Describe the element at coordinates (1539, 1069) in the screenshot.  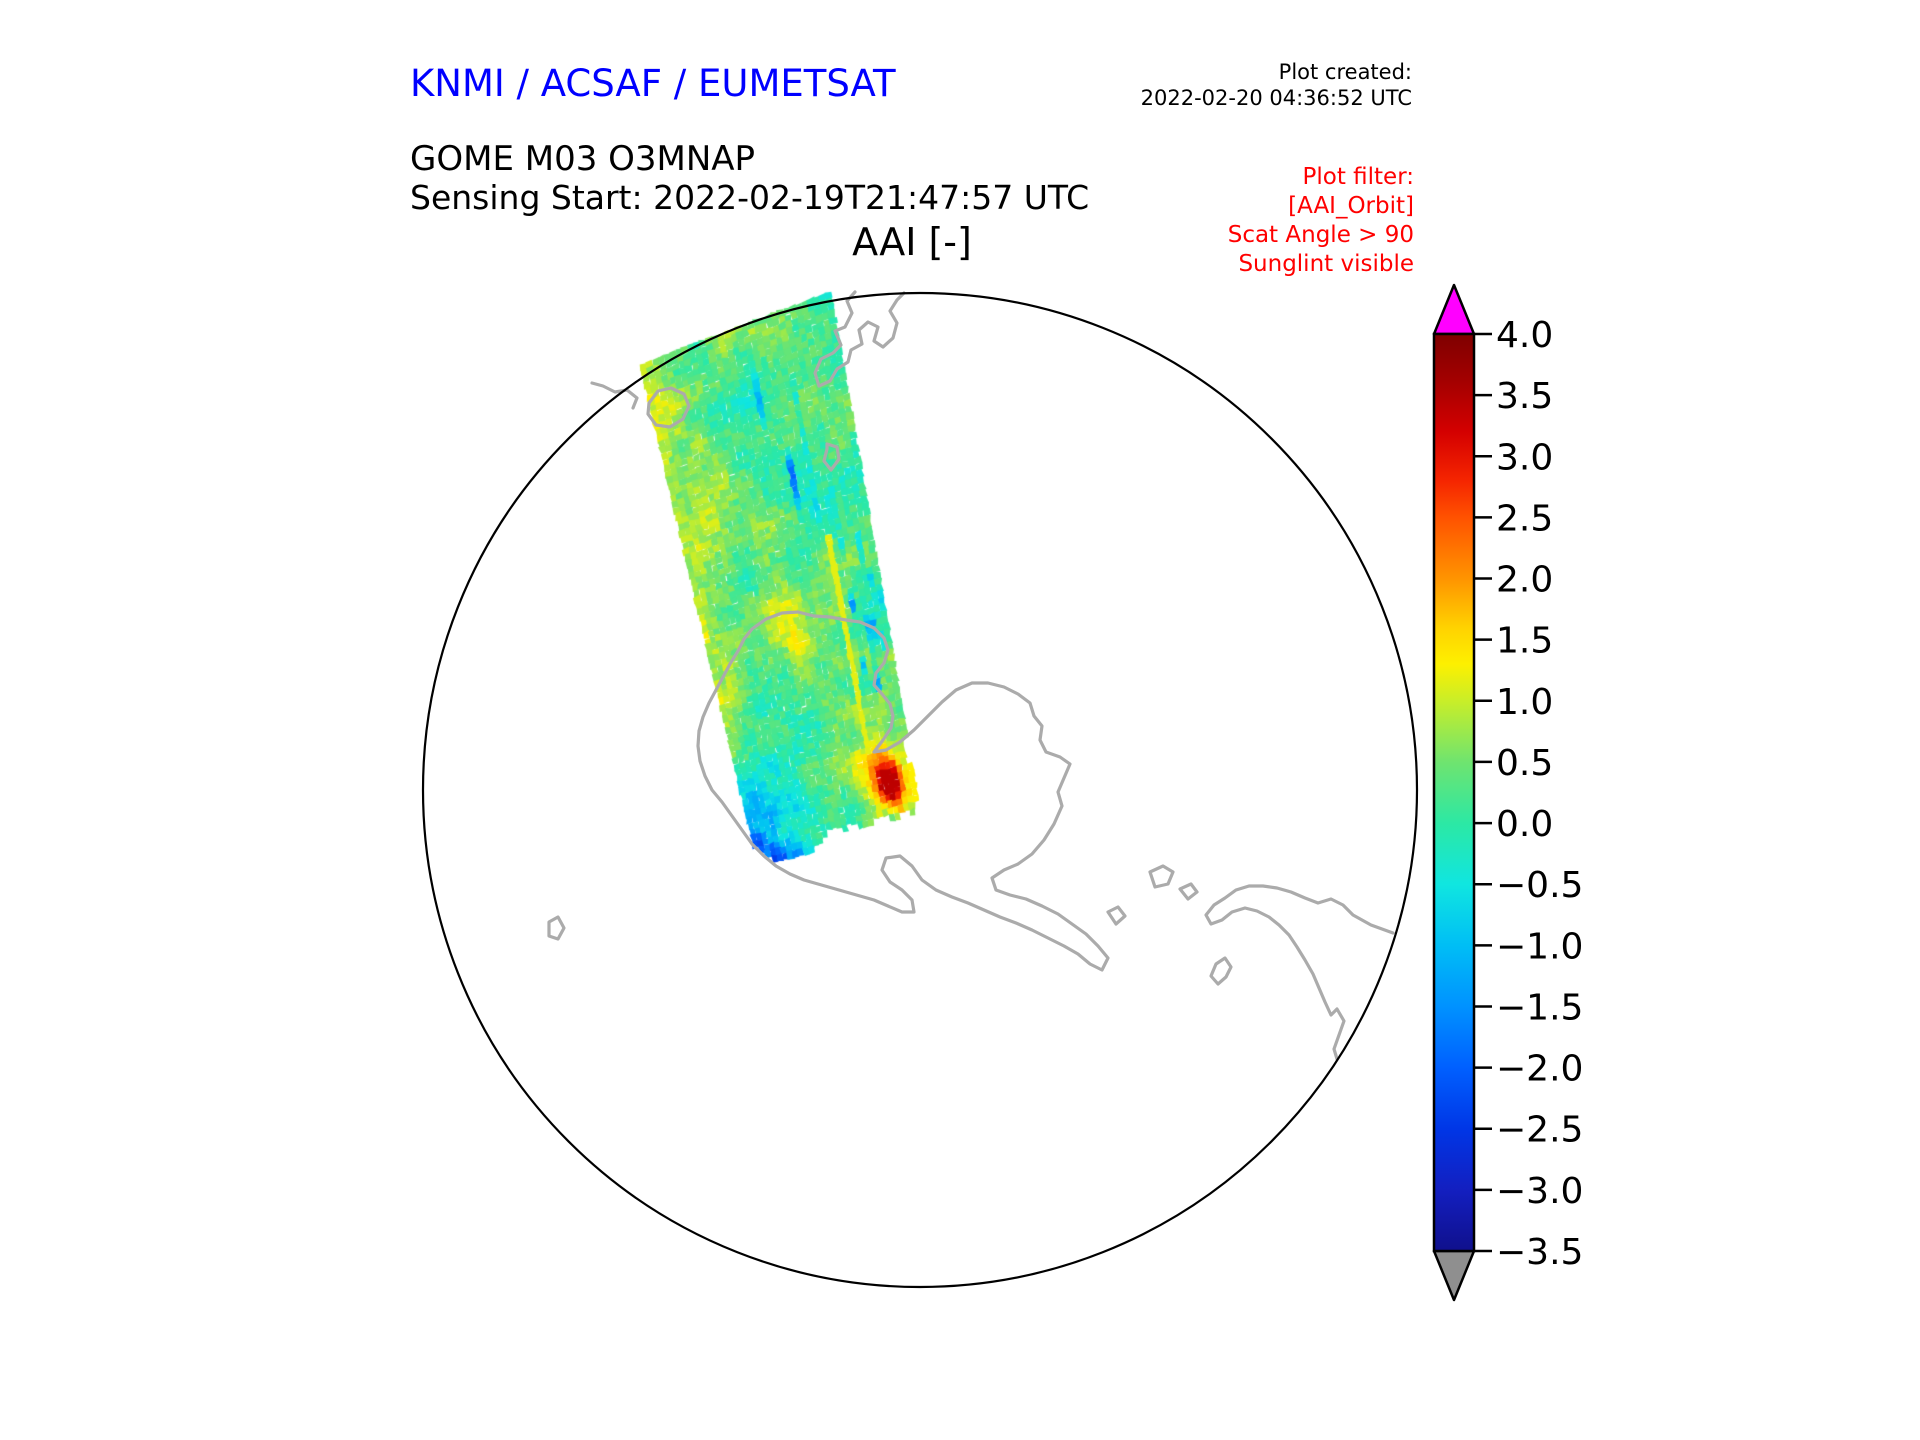
I see `colorbar-tick-label: −2.0` at that location.